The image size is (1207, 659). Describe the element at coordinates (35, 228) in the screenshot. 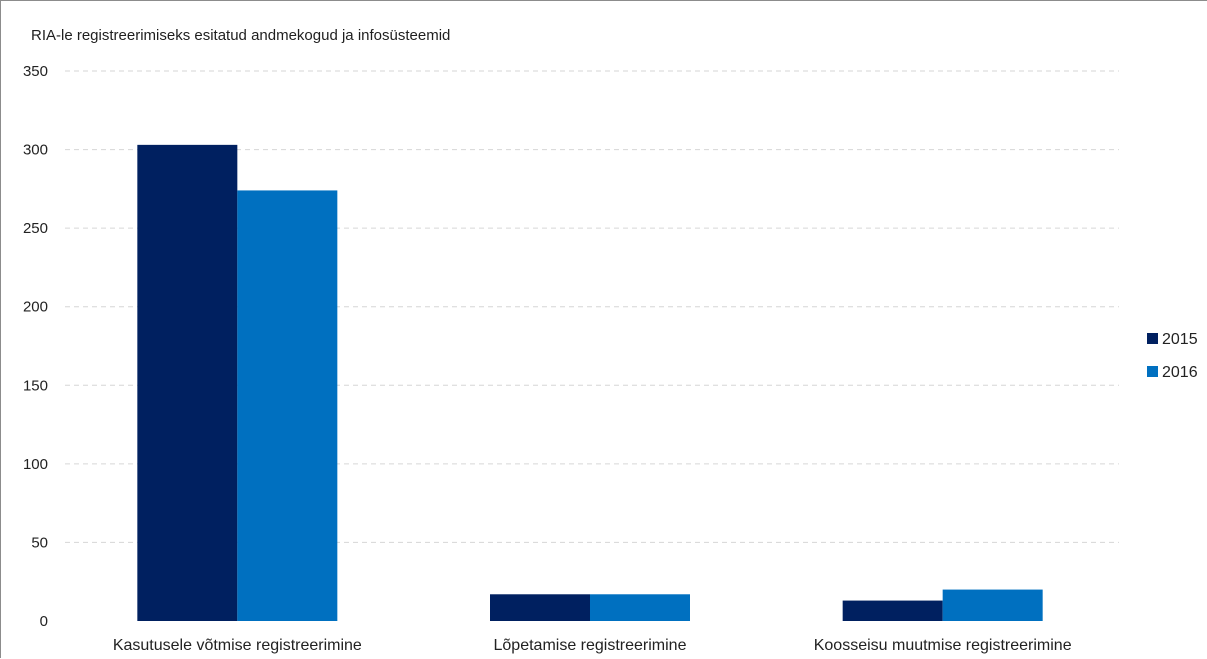

I see `y-tick-label: 250` at that location.